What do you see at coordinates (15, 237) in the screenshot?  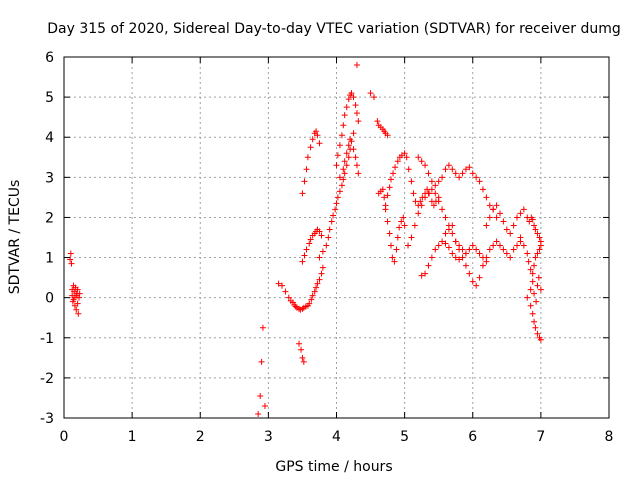 I see `y-axis-label: SDTVAR / TECUs` at bounding box center [15, 237].